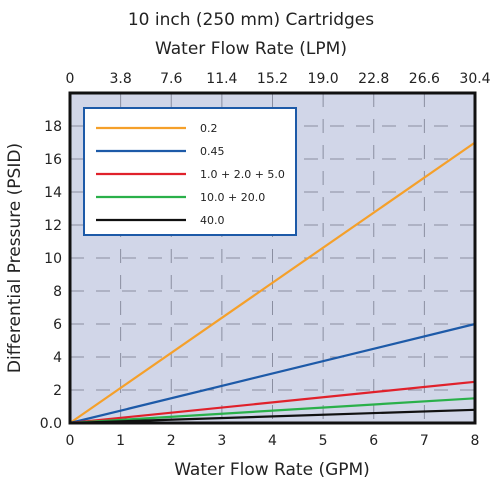  I want to click on legend-label: 10.0 + 20.0, so click(232, 197).